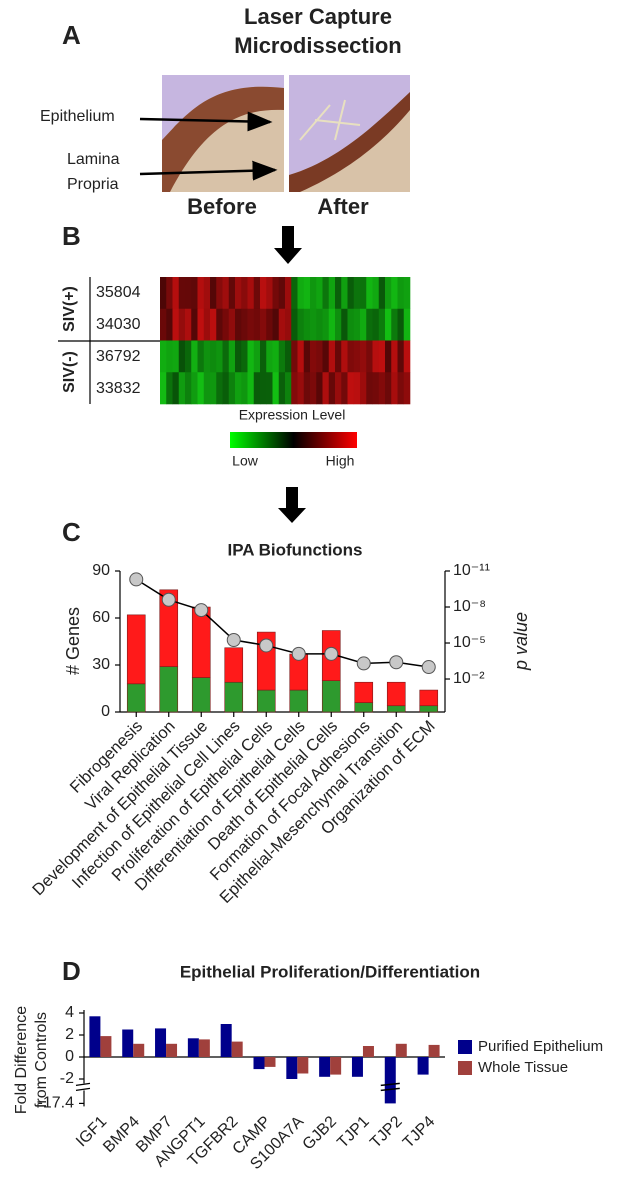  I want to click on panel-title: Microdissection, so click(317, 45).